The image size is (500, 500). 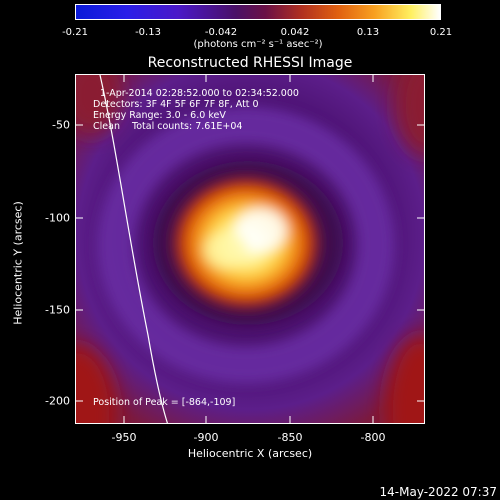 What do you see at coordinates (148, 32) in the screenshot?
I see `colorbar-tick: -0.13` at bounding box center [148, 32].